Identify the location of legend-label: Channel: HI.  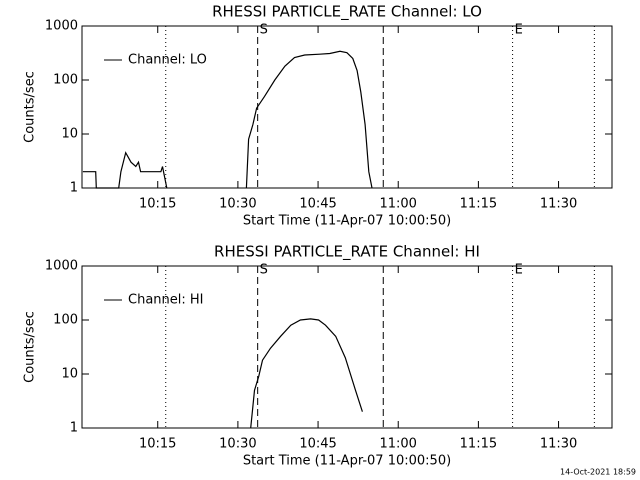
(166, 300).